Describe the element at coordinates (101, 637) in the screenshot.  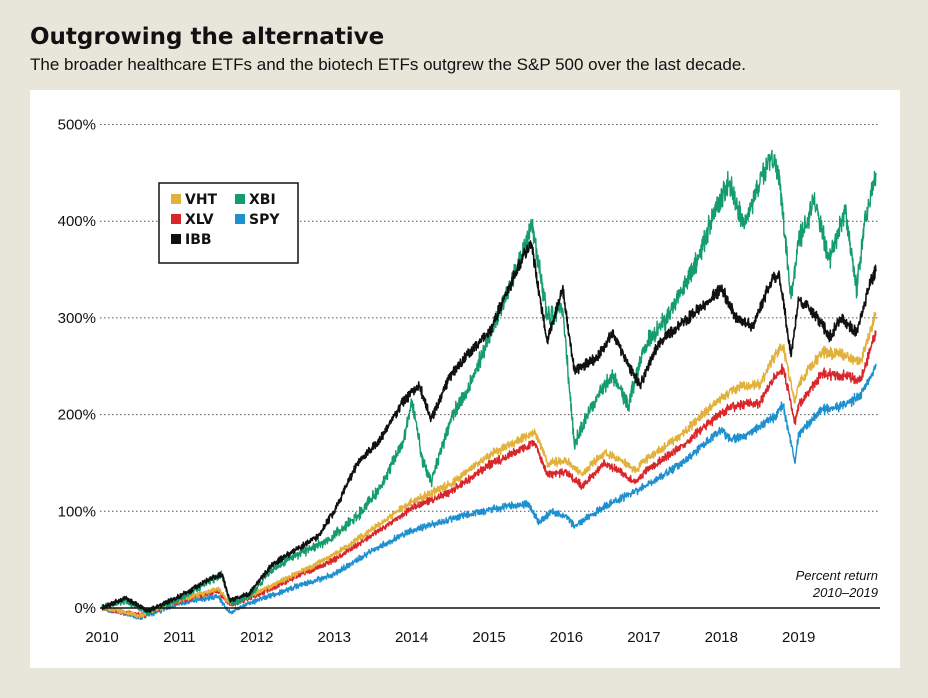
I see `x-tick-label: 2010` at that location.